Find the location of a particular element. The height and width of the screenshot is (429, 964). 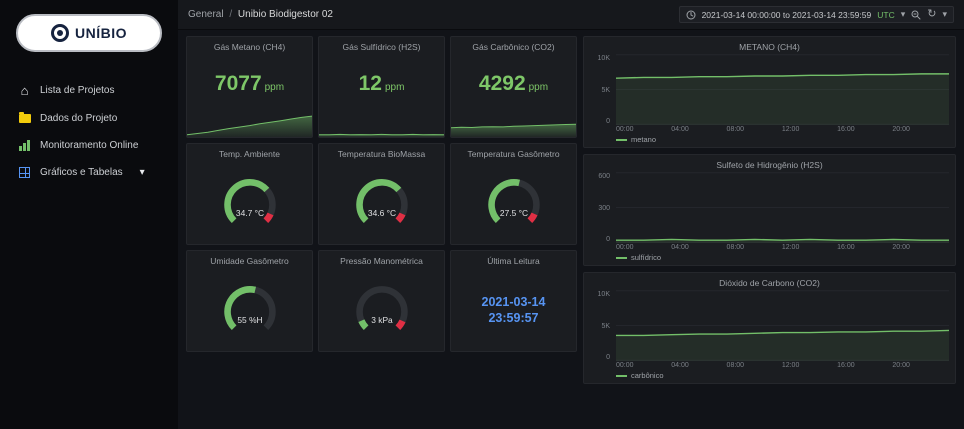

breadcrumb-root: General is located at coordinates (206, 14).